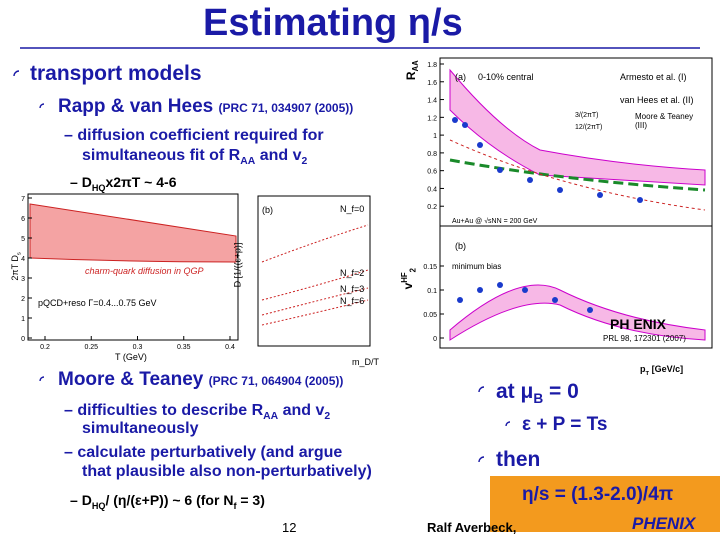 The width and height of the screenshot is (720, 540). What do you see at coordinates (405, 277) in the screenshot?
I see `text: HF` at bounding box center [405, 277].